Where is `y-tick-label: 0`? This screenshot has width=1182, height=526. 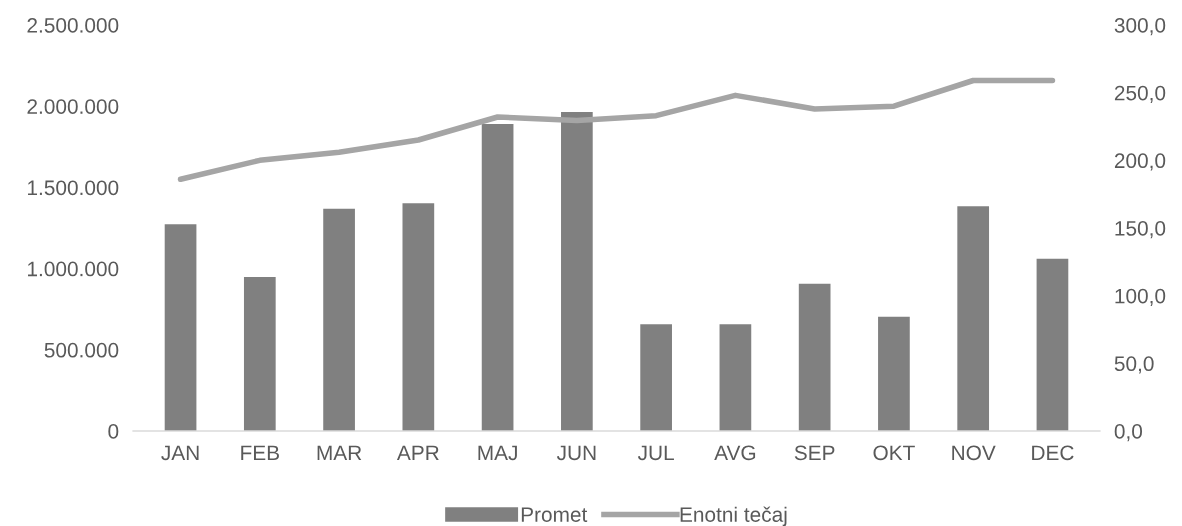
y-tick-label: 0 is located at coordinates (113, 431).